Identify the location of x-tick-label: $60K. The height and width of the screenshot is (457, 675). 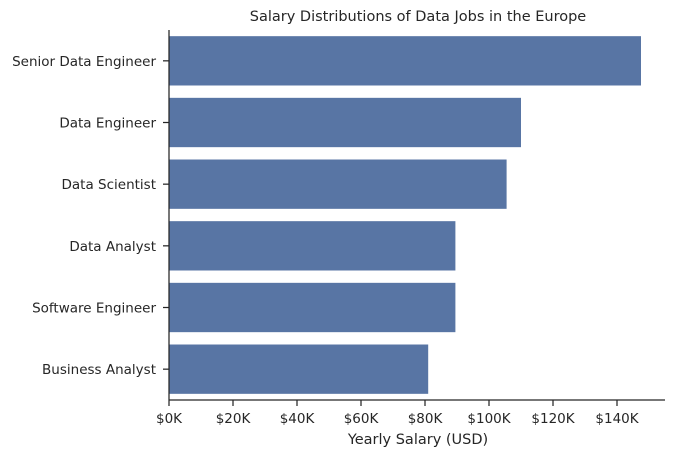
(362, 419).